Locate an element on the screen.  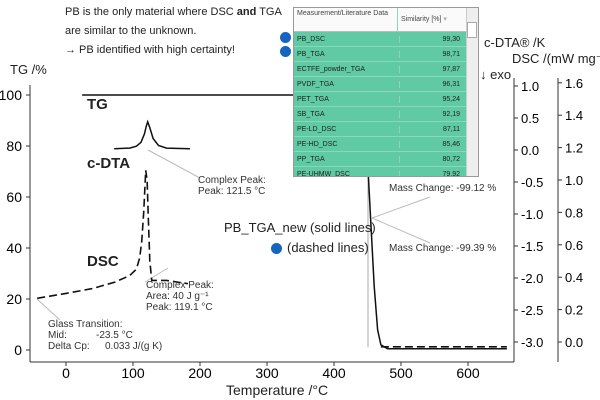
x-tick-label: 0 is located at coordinates (66, 373).